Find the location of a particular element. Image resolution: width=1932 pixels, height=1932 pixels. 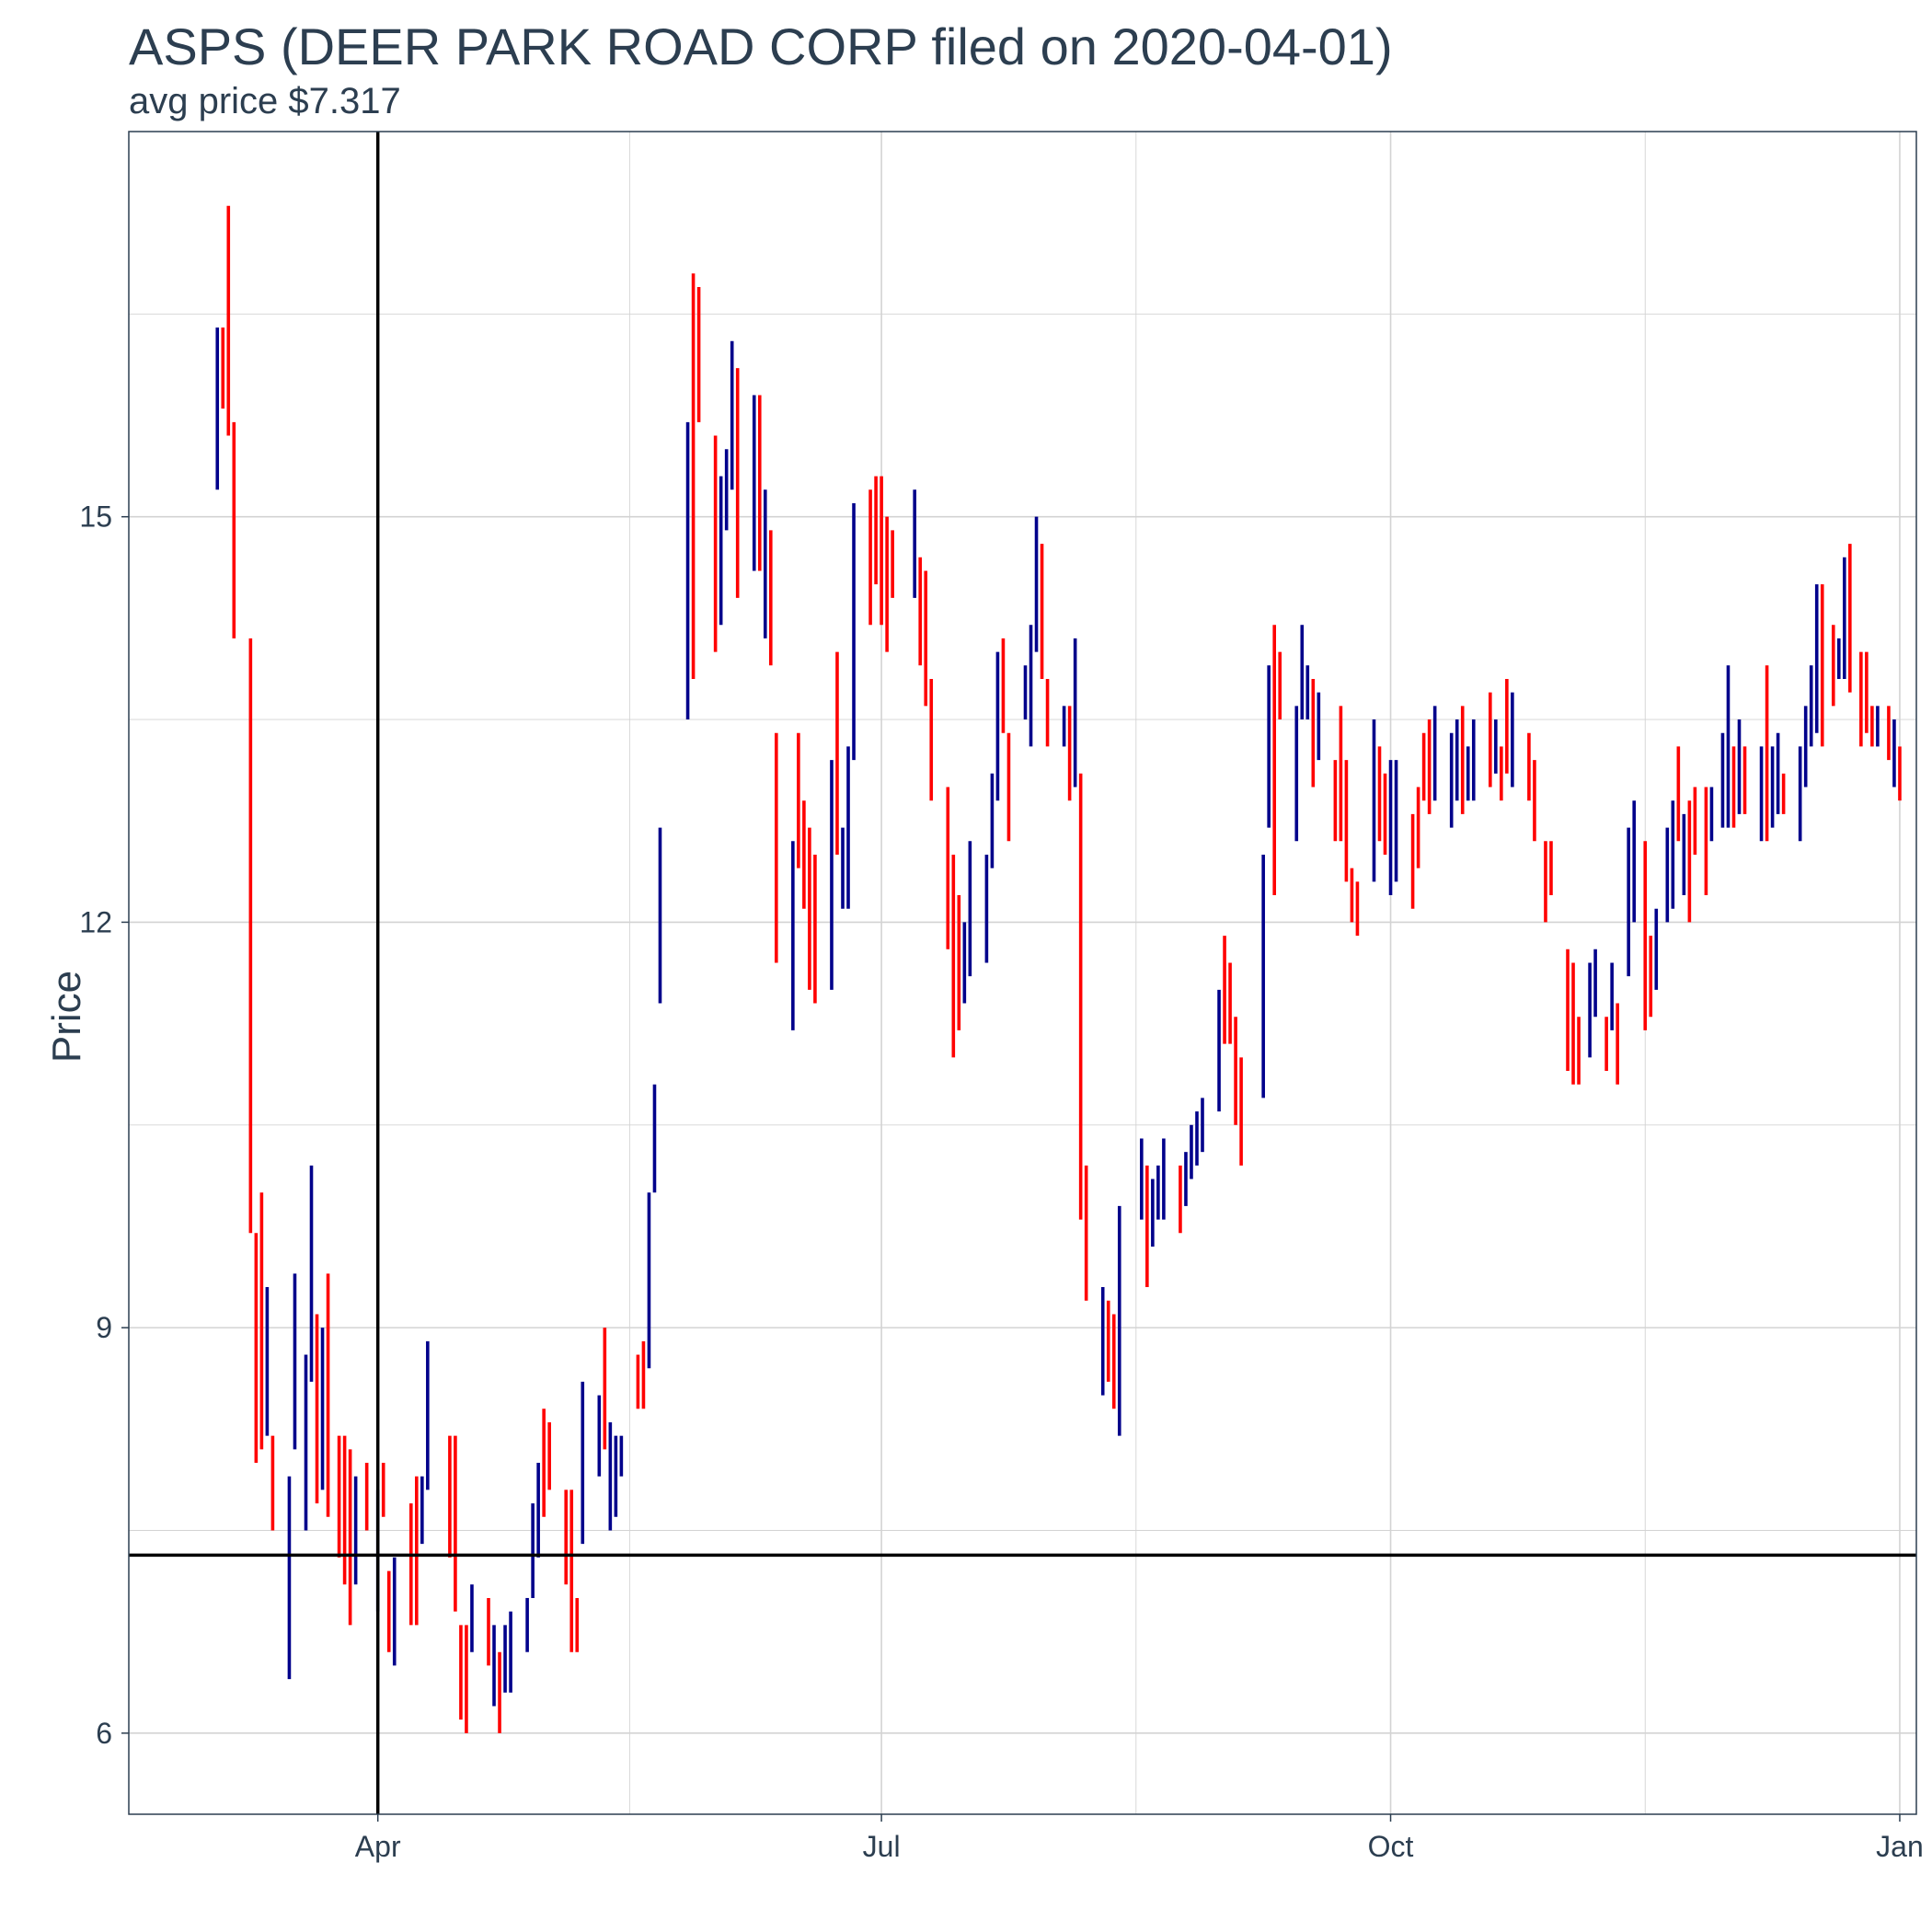

x-tick-label: Jul is located at coordinates (882, 1846).